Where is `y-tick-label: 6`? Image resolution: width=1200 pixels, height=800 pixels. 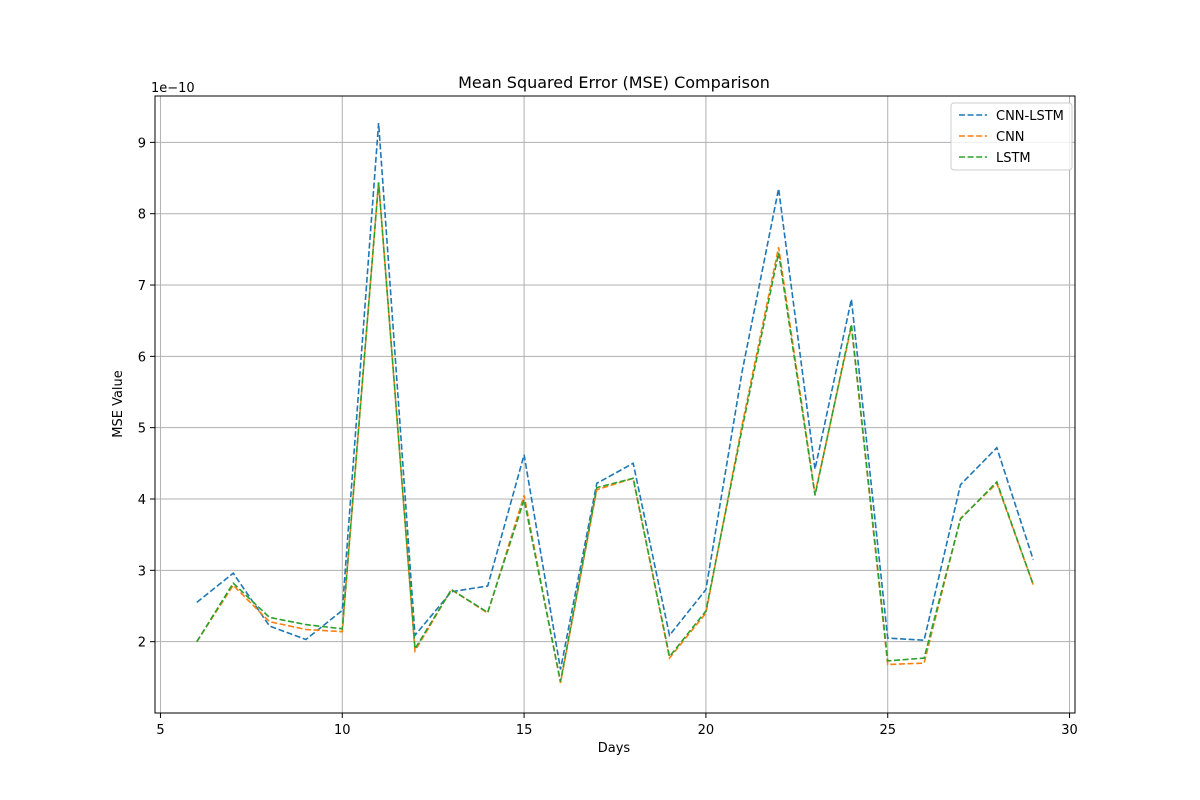
y-tick-label: 6 is located at coordinates (142, 357).